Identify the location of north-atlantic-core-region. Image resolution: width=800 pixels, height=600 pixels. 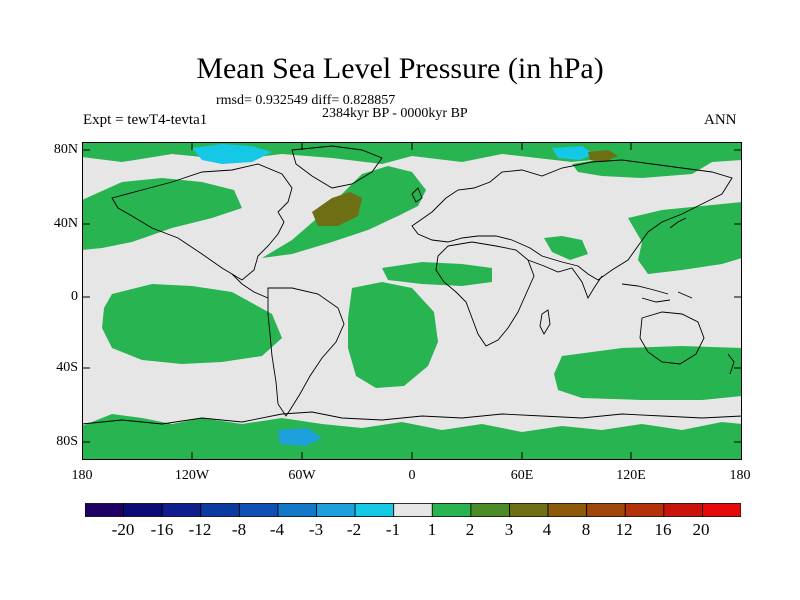
(337, 209).